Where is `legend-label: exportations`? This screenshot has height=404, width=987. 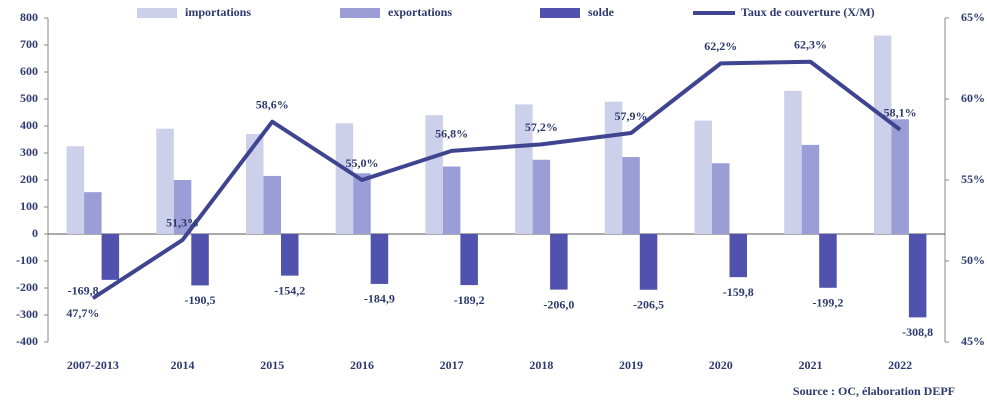 legend-label: exportations is located at coordinates (420, 12).